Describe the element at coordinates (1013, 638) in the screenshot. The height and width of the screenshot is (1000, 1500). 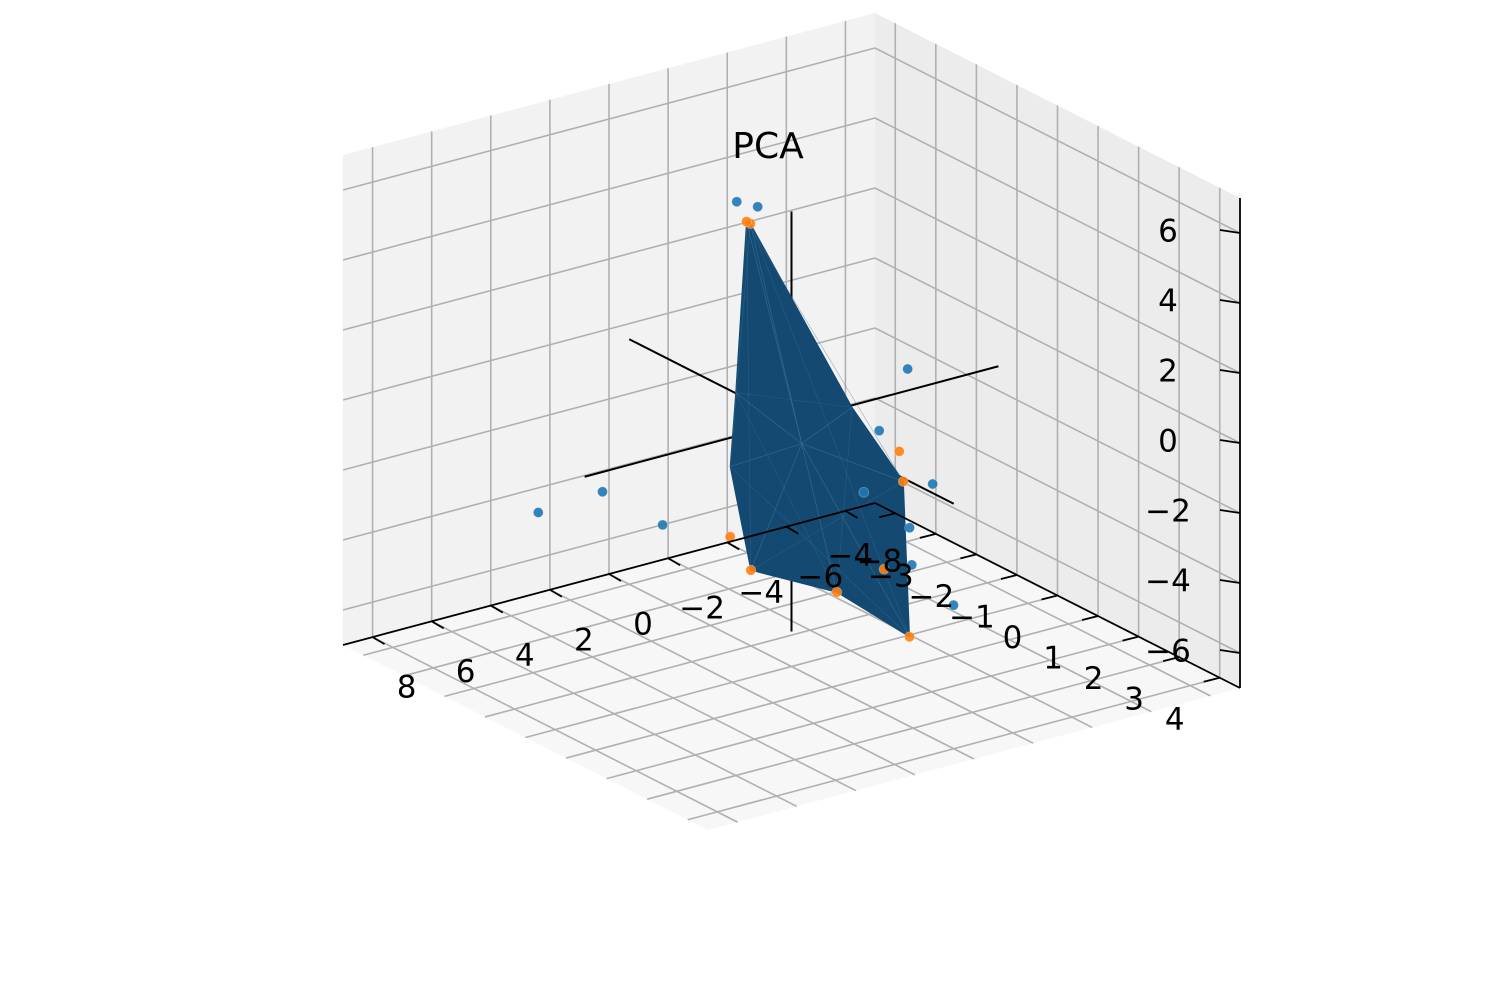
I see `y-axis-label: 0` at that location.